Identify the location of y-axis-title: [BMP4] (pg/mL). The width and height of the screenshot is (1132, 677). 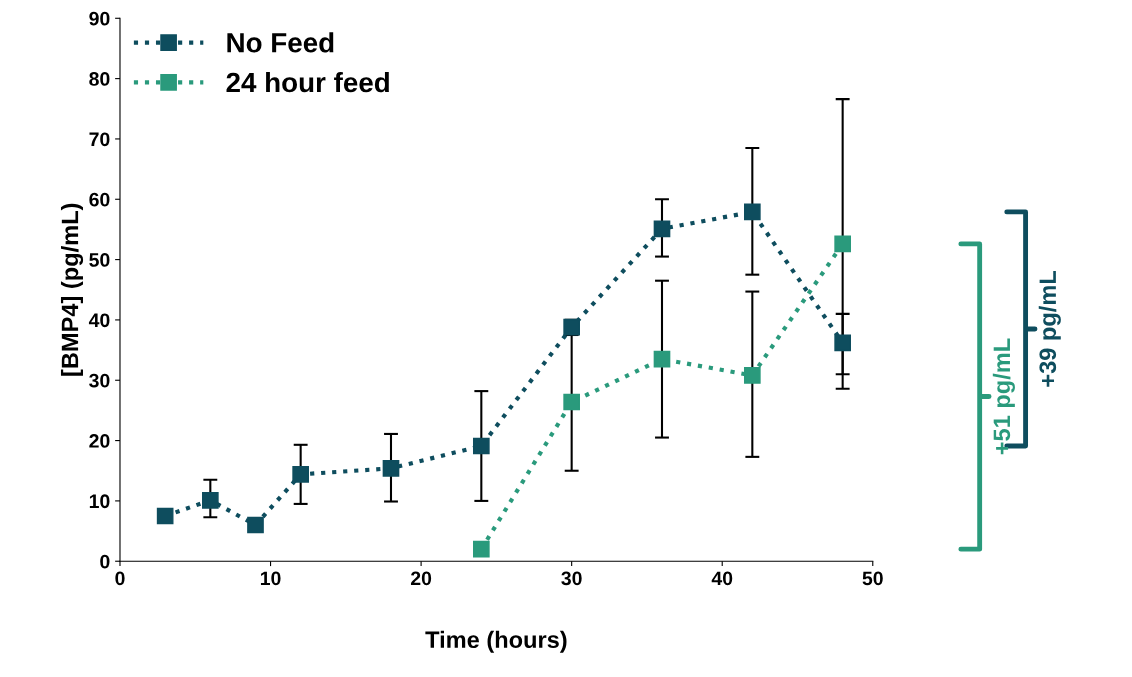
(72, 289).